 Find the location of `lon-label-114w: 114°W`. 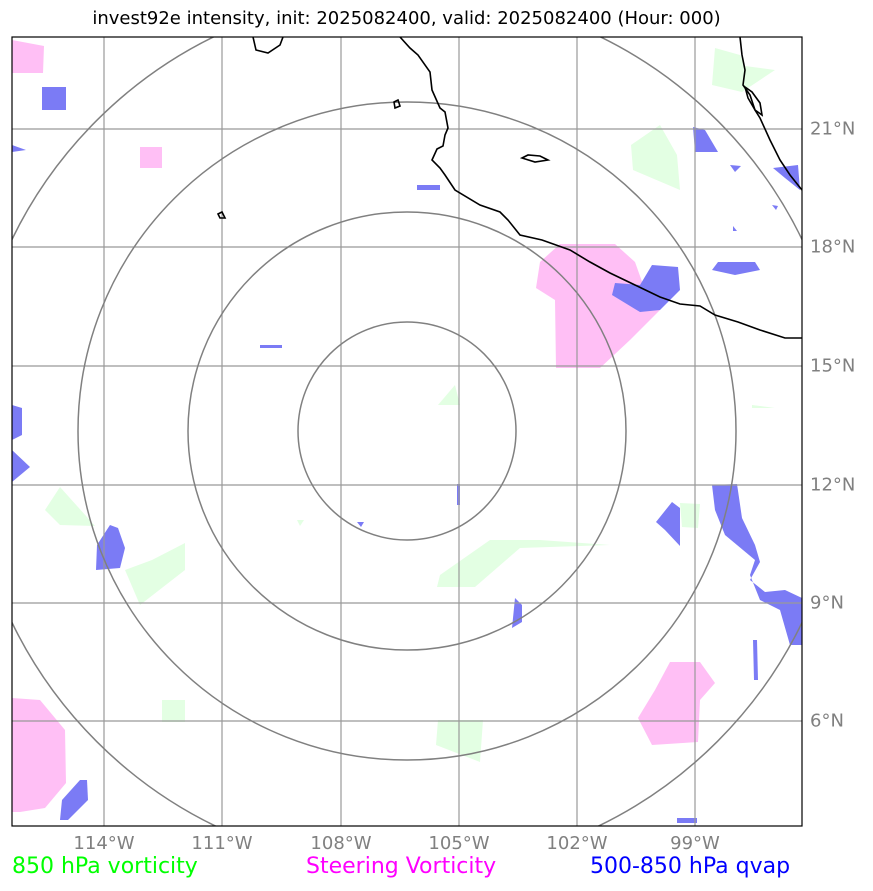

lon-label-114w: 114°W is located at coordinates (104, 843).